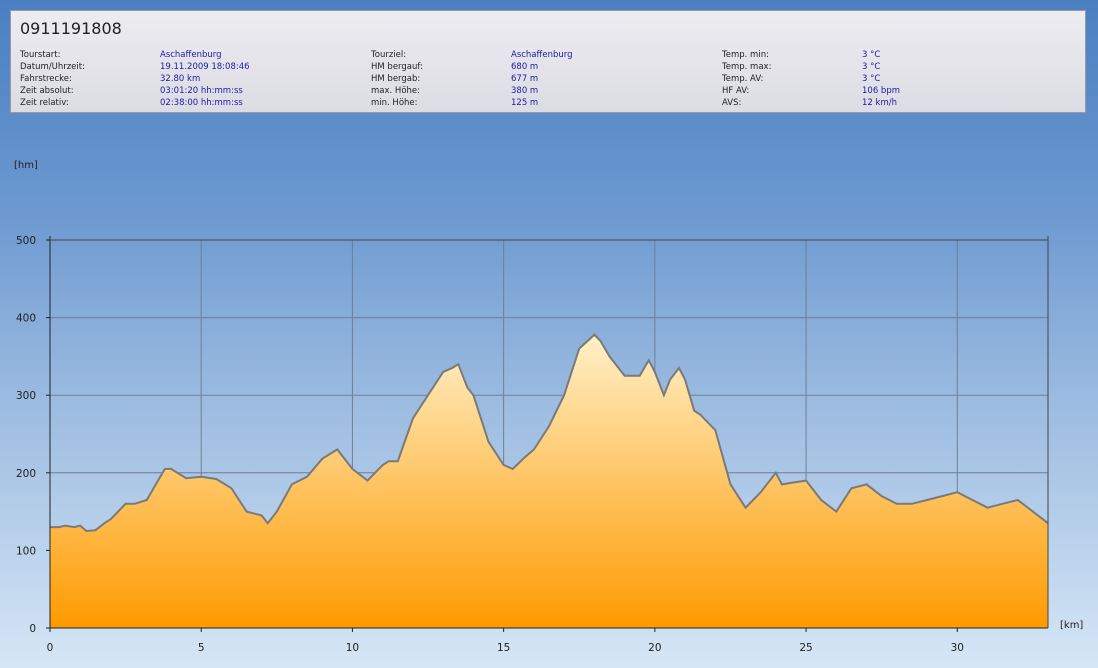 The height and width of the screenshot is (668, 1098). What do you see at coordinates (389, 55) in the screenshot?
I see `info-label: Tourziel:` at bounding box center [389, 55].